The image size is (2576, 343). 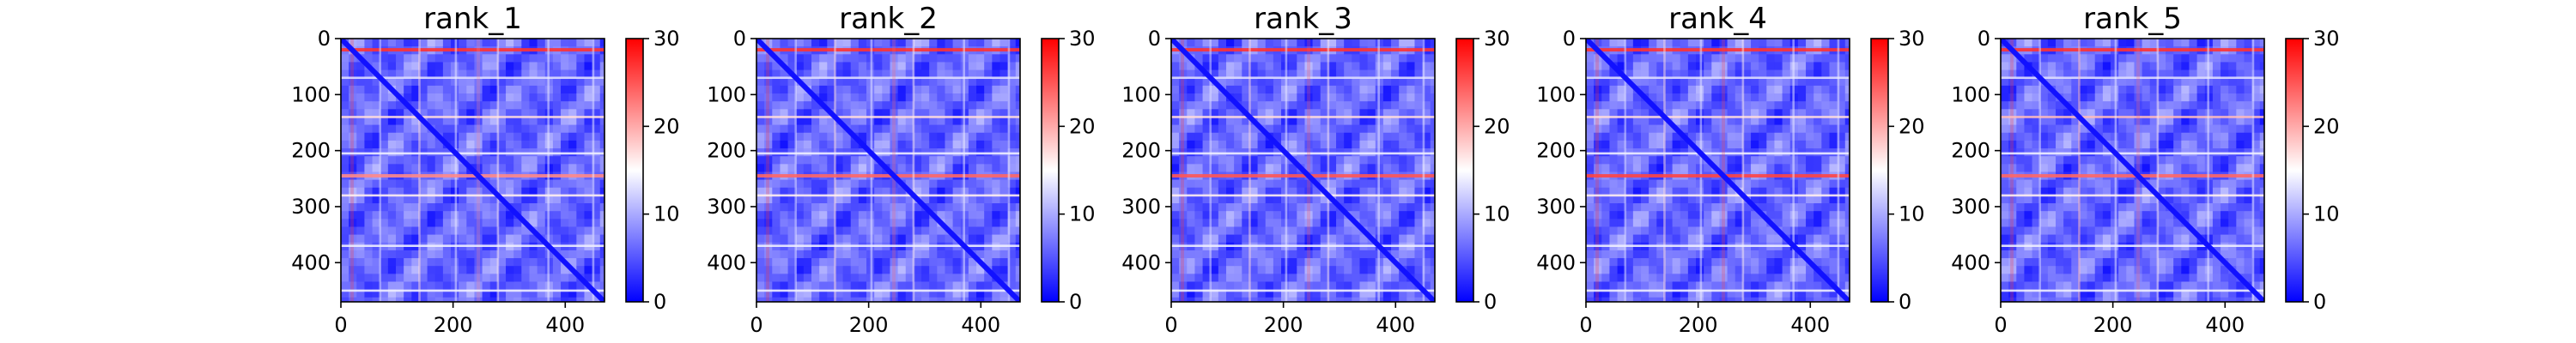 What do you see at coordinates (666, 214) in the screenshot?
I see `colorbar-tick-label: 10` at bounding box center [666, 214].